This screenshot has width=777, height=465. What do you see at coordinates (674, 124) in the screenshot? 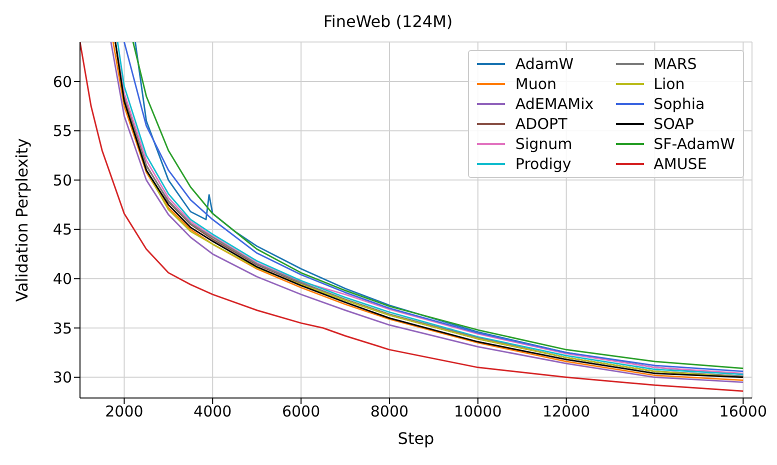
I see `legend-label: SOAP` at bounding box center [674, 124].